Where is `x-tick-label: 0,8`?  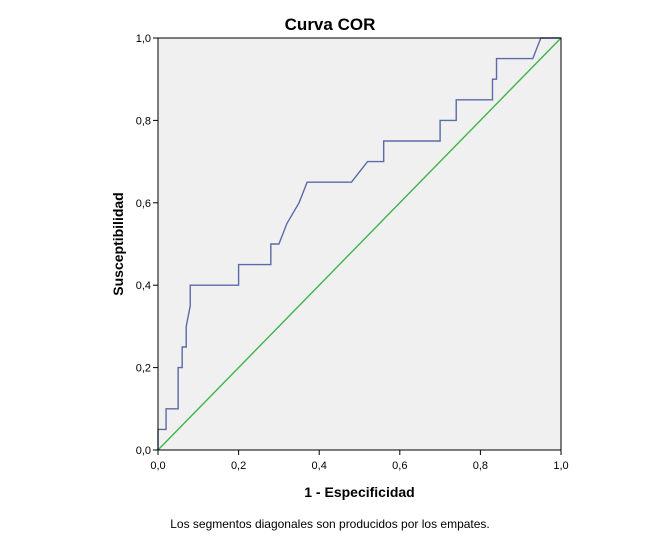 x-tick-label: 0,8 is located at coordinates (480, 466).